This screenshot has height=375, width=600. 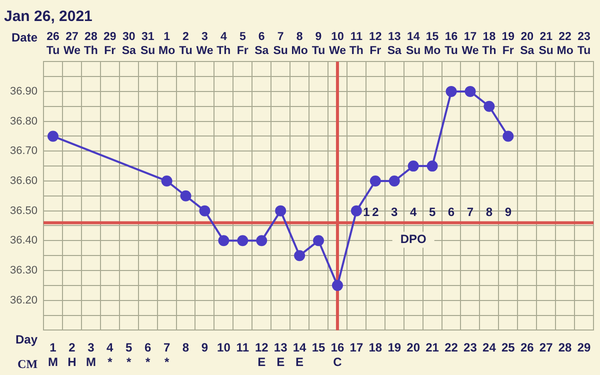 I want to click on x2-tick-label: 14 E, so click(x=299, y=355).